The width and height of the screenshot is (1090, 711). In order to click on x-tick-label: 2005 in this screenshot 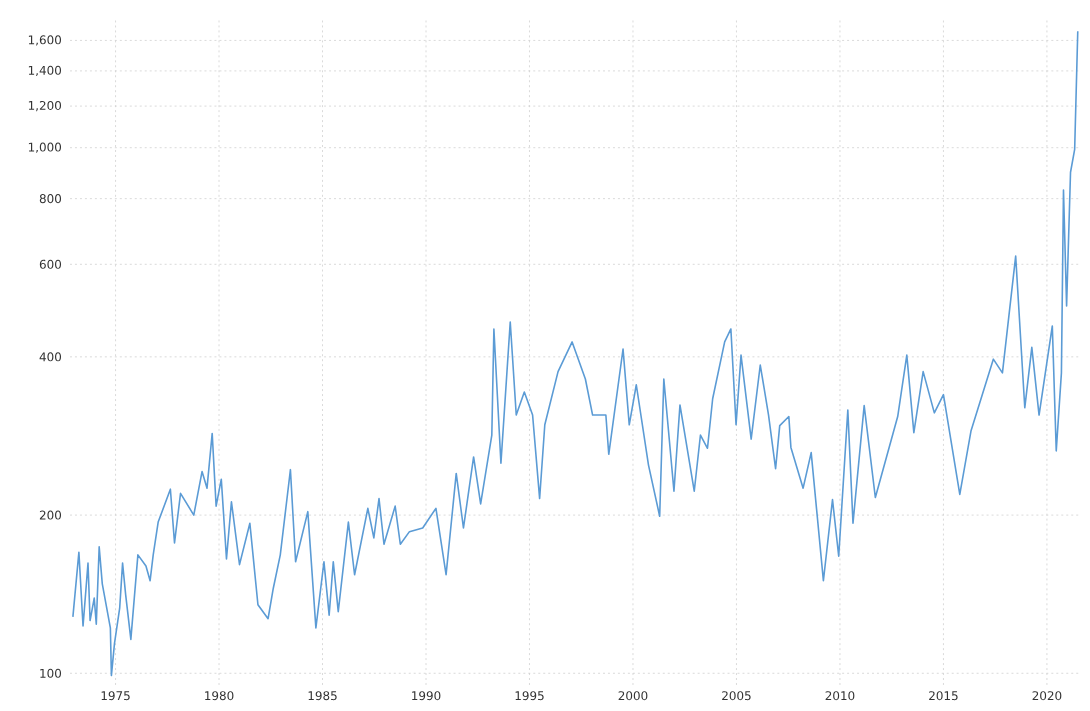, I will do `click(736, 696)`.